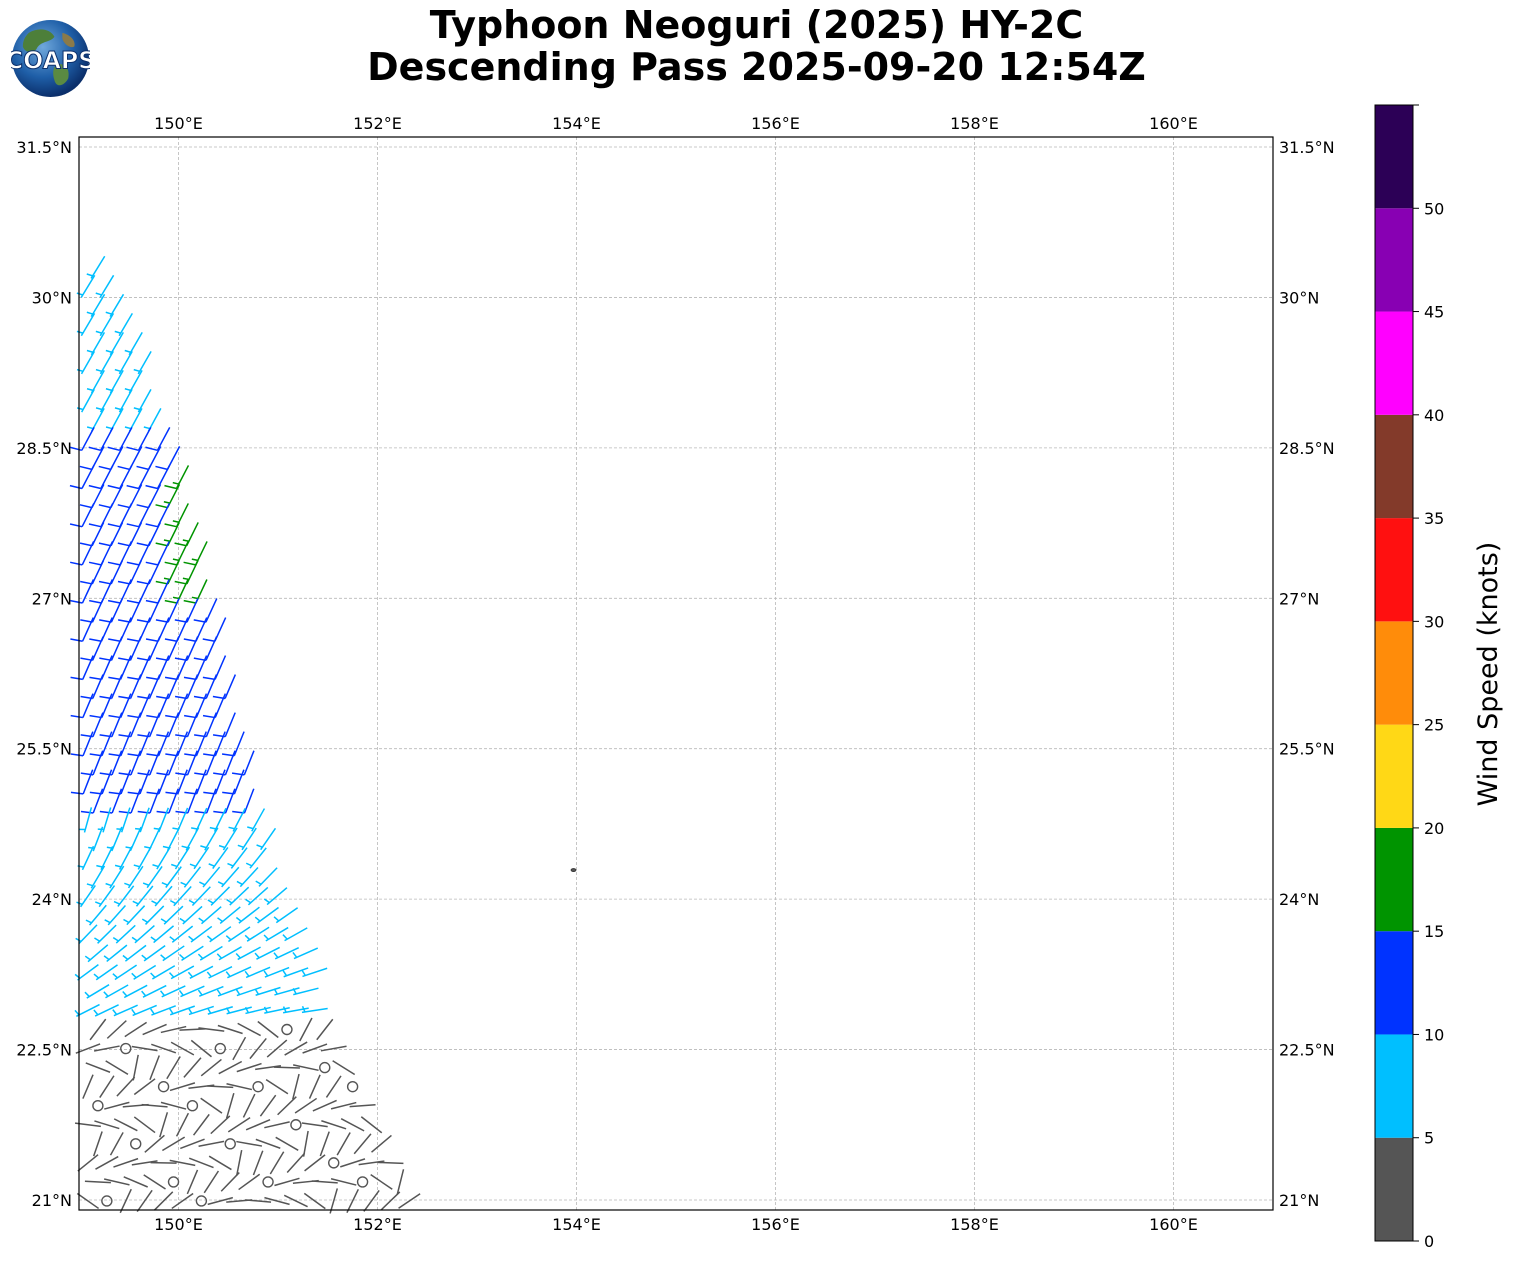 This screenshot has width=1513, height=1264. I want to click on lat-tick-label-right: 25.5°N, so click(1307, 749).